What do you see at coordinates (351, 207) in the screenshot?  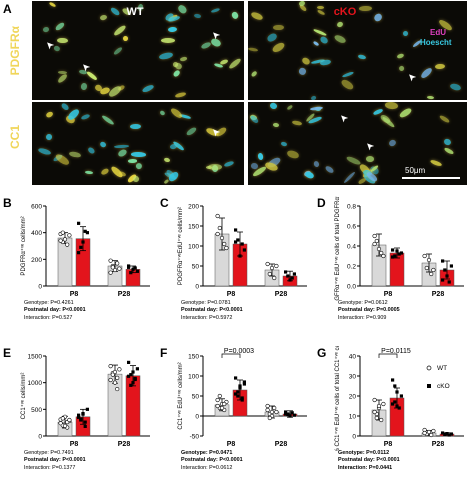 I see `y-tick-label: 0.8` at bounding box center [351, 207].